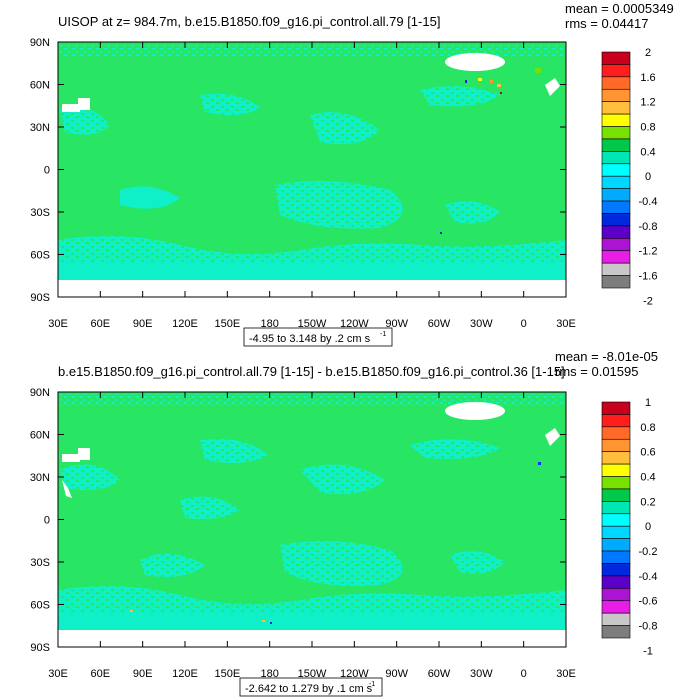 The width and height of the screenshot is (700, 700). Describe the element at coordinates (648, 602) in the screenshot. I see `colorbar-label: -0.6` at that location.